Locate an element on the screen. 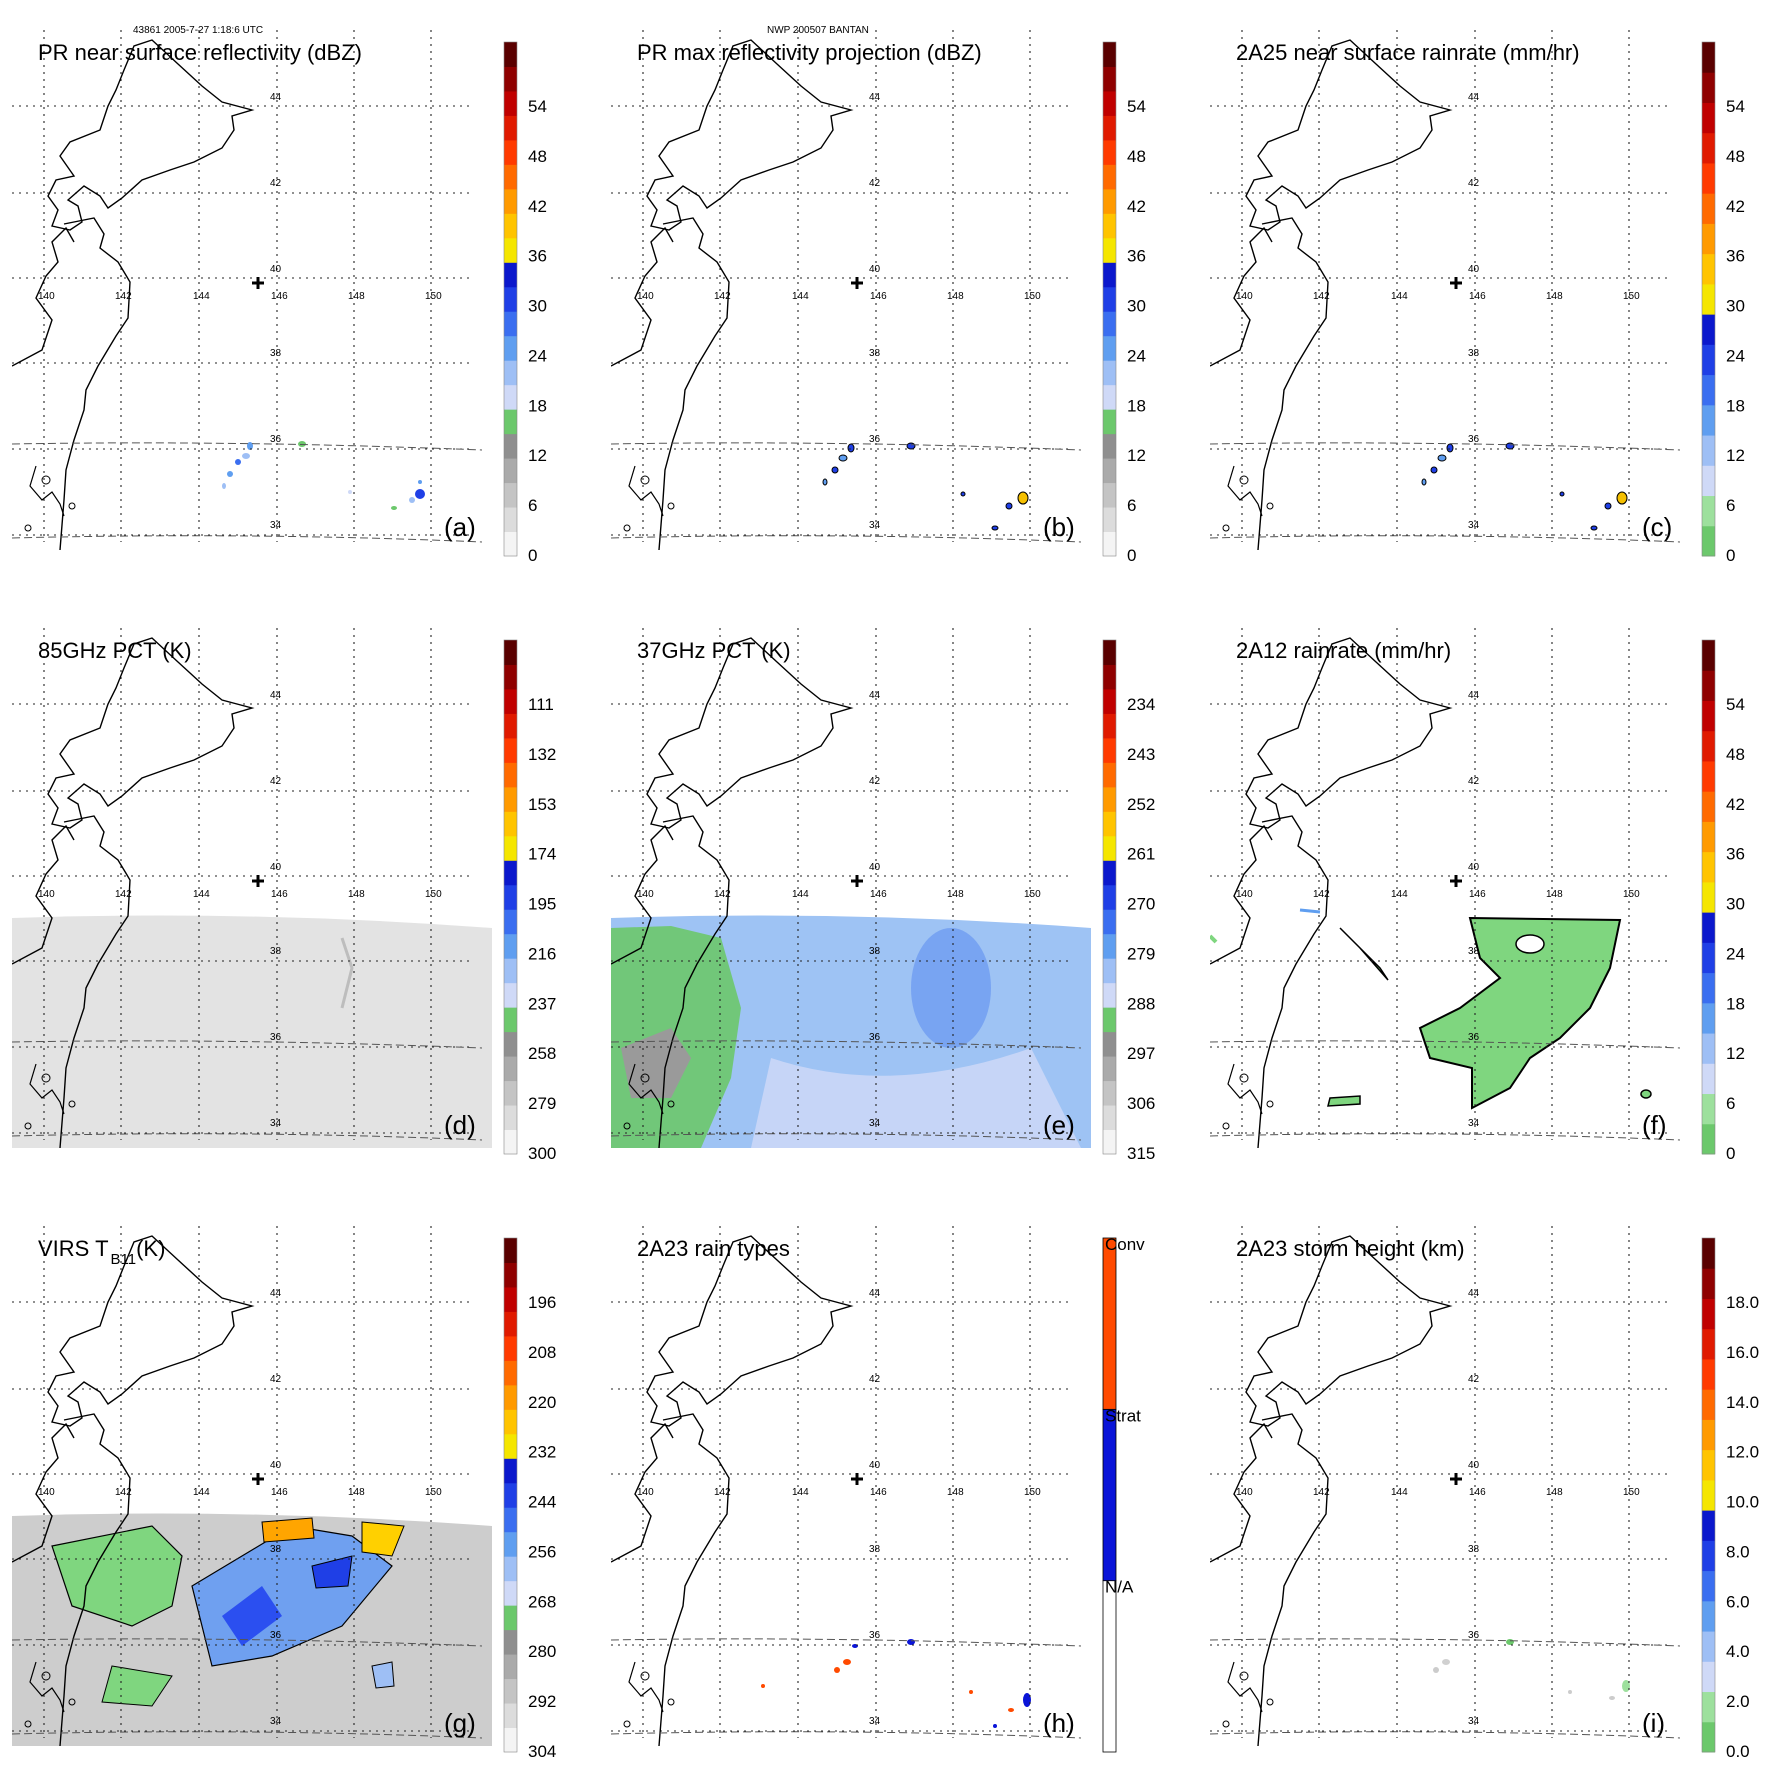  colorbar-tick-0: 300 is located at coordinates (542, 1153).